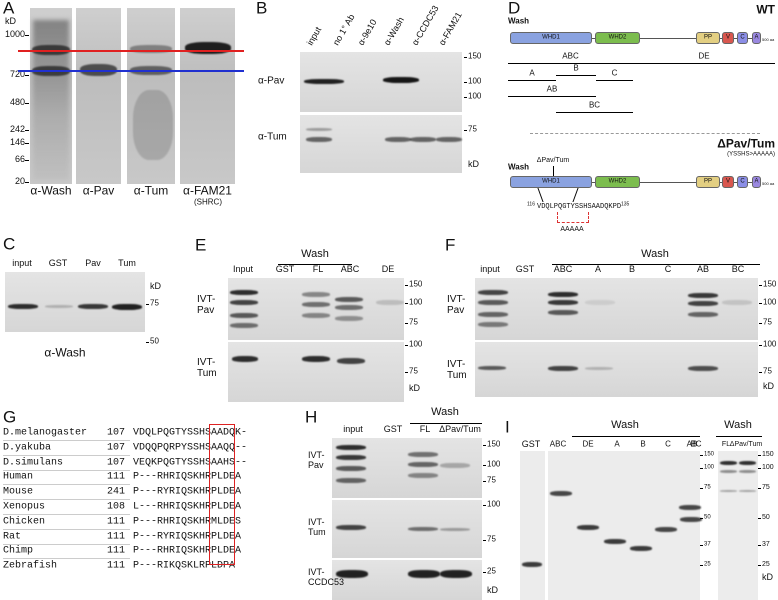  Describe the element at coordinates (24, 522) in the screenshot. I see `species: Chicken` at that location.